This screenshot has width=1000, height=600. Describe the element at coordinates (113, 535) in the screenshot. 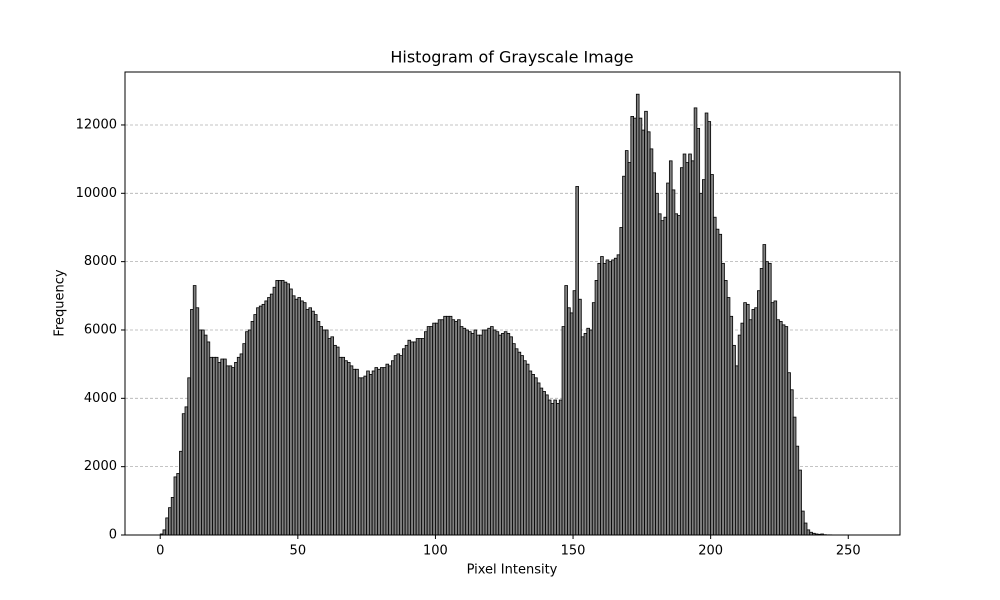

I see `y-tick-label: 0` at that location.